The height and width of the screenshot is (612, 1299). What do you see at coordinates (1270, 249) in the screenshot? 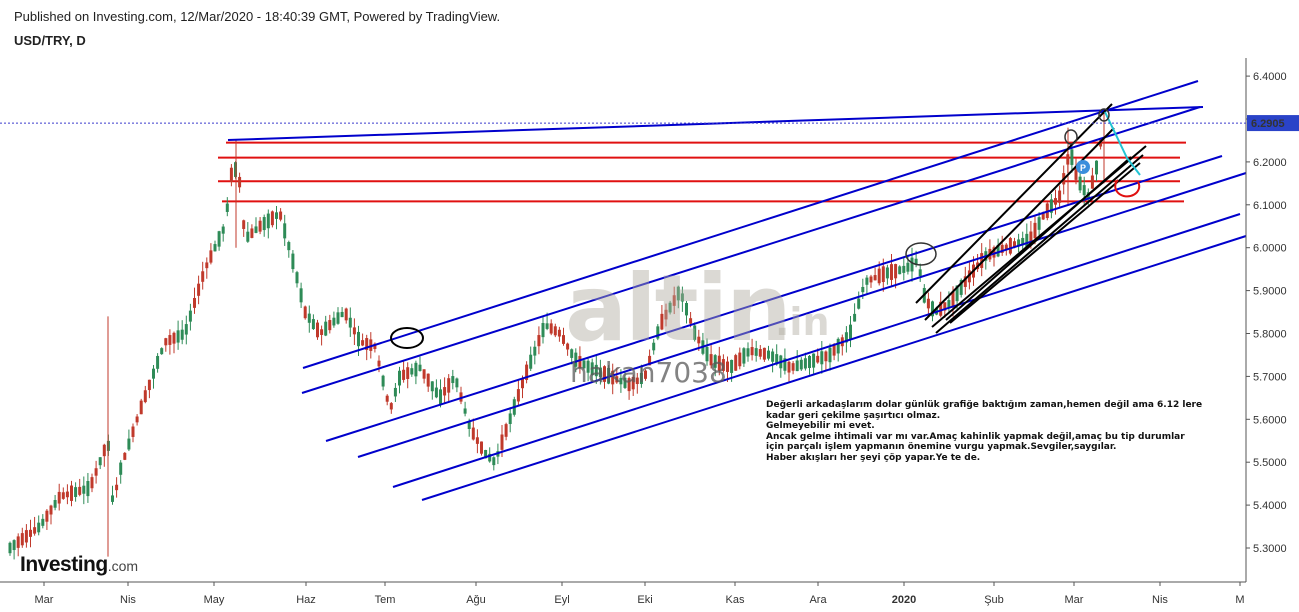
I see `y-tick-label: 6.0000` at bounding box center [1270, 249].